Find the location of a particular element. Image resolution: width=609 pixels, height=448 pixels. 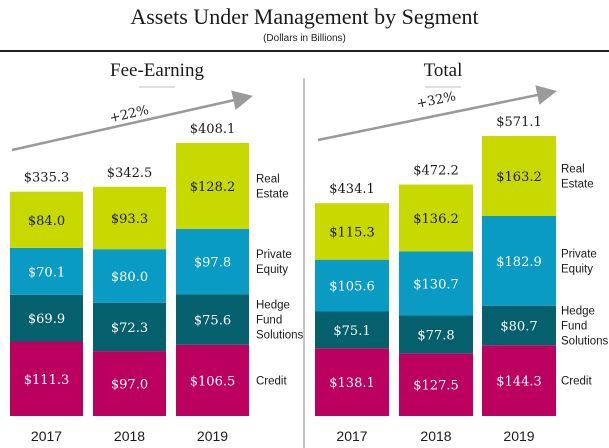

bar-value-label: $182.9 is located at coordinates (519, 262).